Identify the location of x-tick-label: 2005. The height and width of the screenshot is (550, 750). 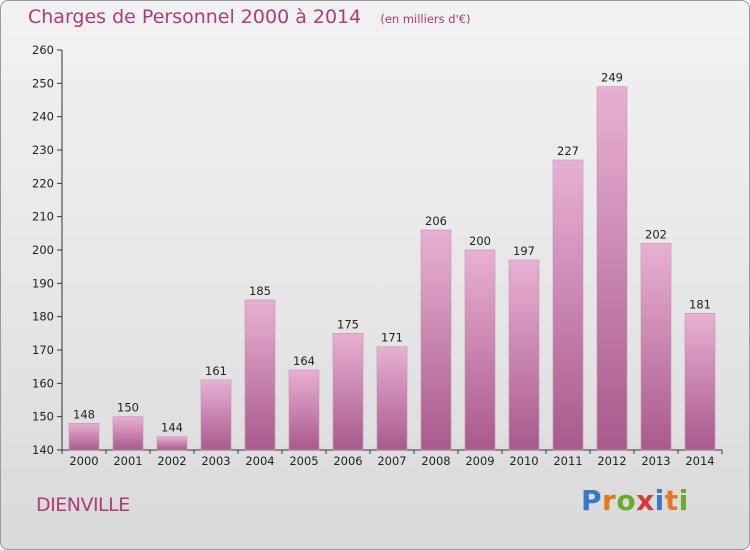
(303, 461).